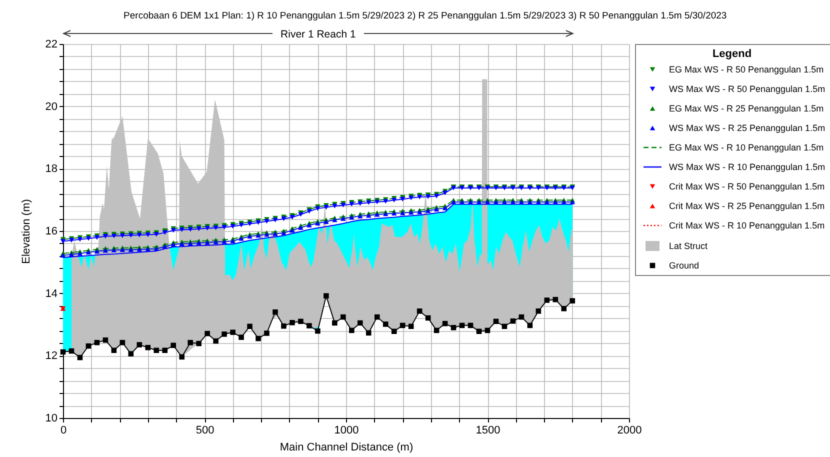  What do you see at coordinates (747, 225) in the screenshot?
I see `legend-label: Crit Max WS - R 10 Penanggulan 1.5m` at bounding box center [747, 225].